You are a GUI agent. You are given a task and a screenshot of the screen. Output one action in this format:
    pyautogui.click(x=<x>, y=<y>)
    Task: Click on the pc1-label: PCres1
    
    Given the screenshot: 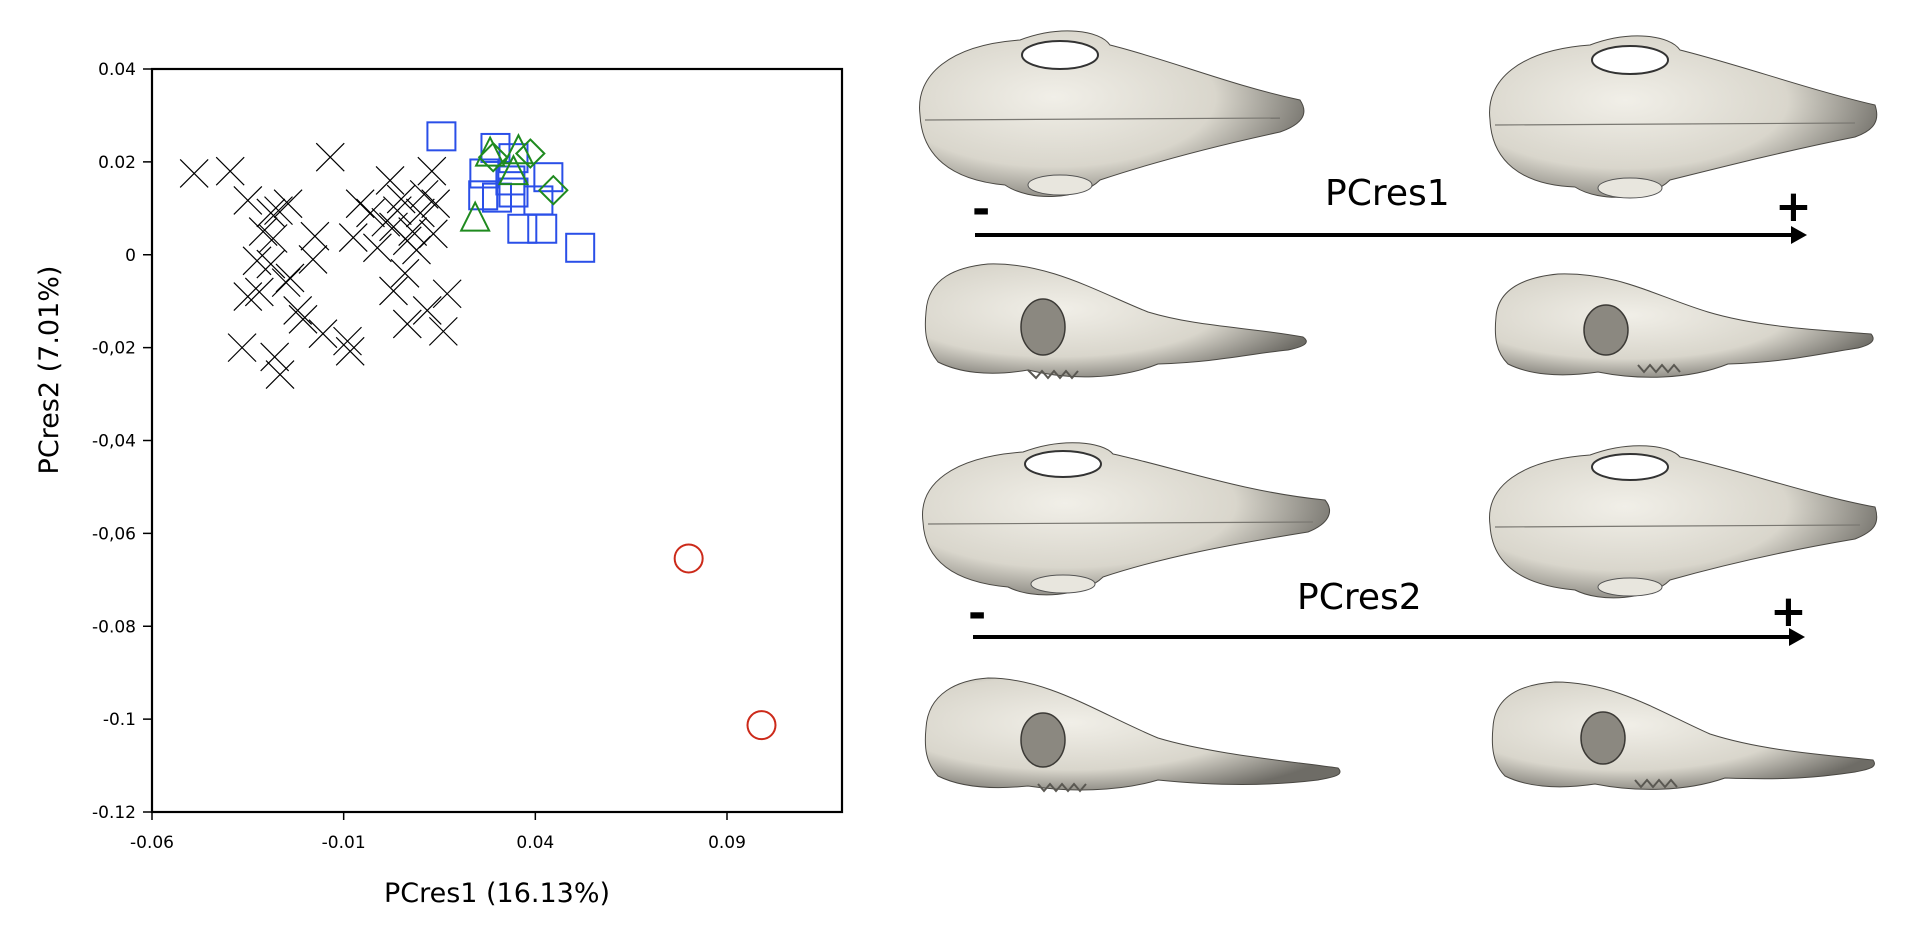 What is the action you would take?
    pyautogui.click(x=1387, y=193)
    